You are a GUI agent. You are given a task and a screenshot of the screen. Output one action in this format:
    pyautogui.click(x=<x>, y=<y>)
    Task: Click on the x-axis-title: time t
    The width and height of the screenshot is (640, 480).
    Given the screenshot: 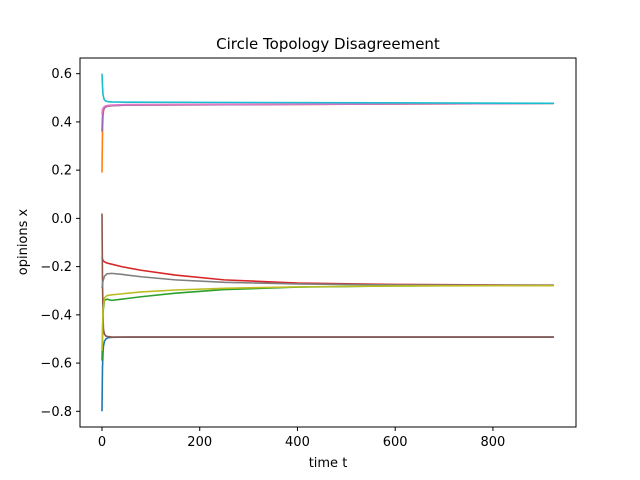 What is the action you would take?
    pyautogui.click(x=328, y=463)
    